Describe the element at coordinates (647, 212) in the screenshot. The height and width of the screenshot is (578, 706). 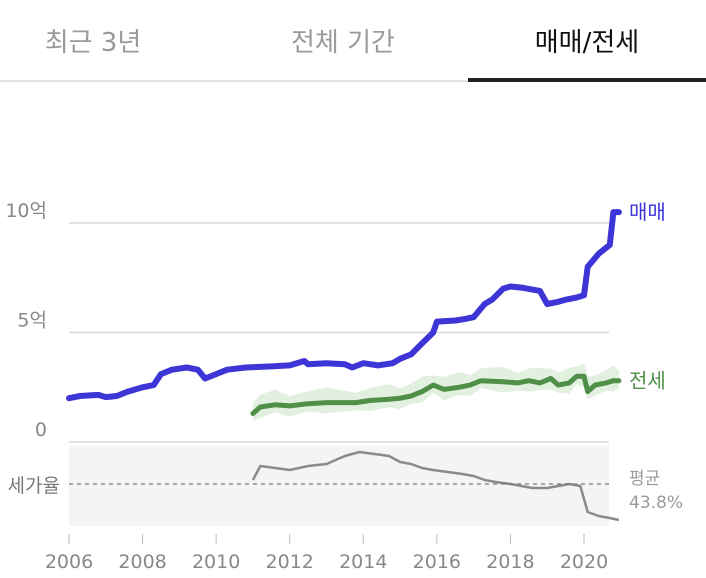
I see `series-label-sale: 매매` at that location.